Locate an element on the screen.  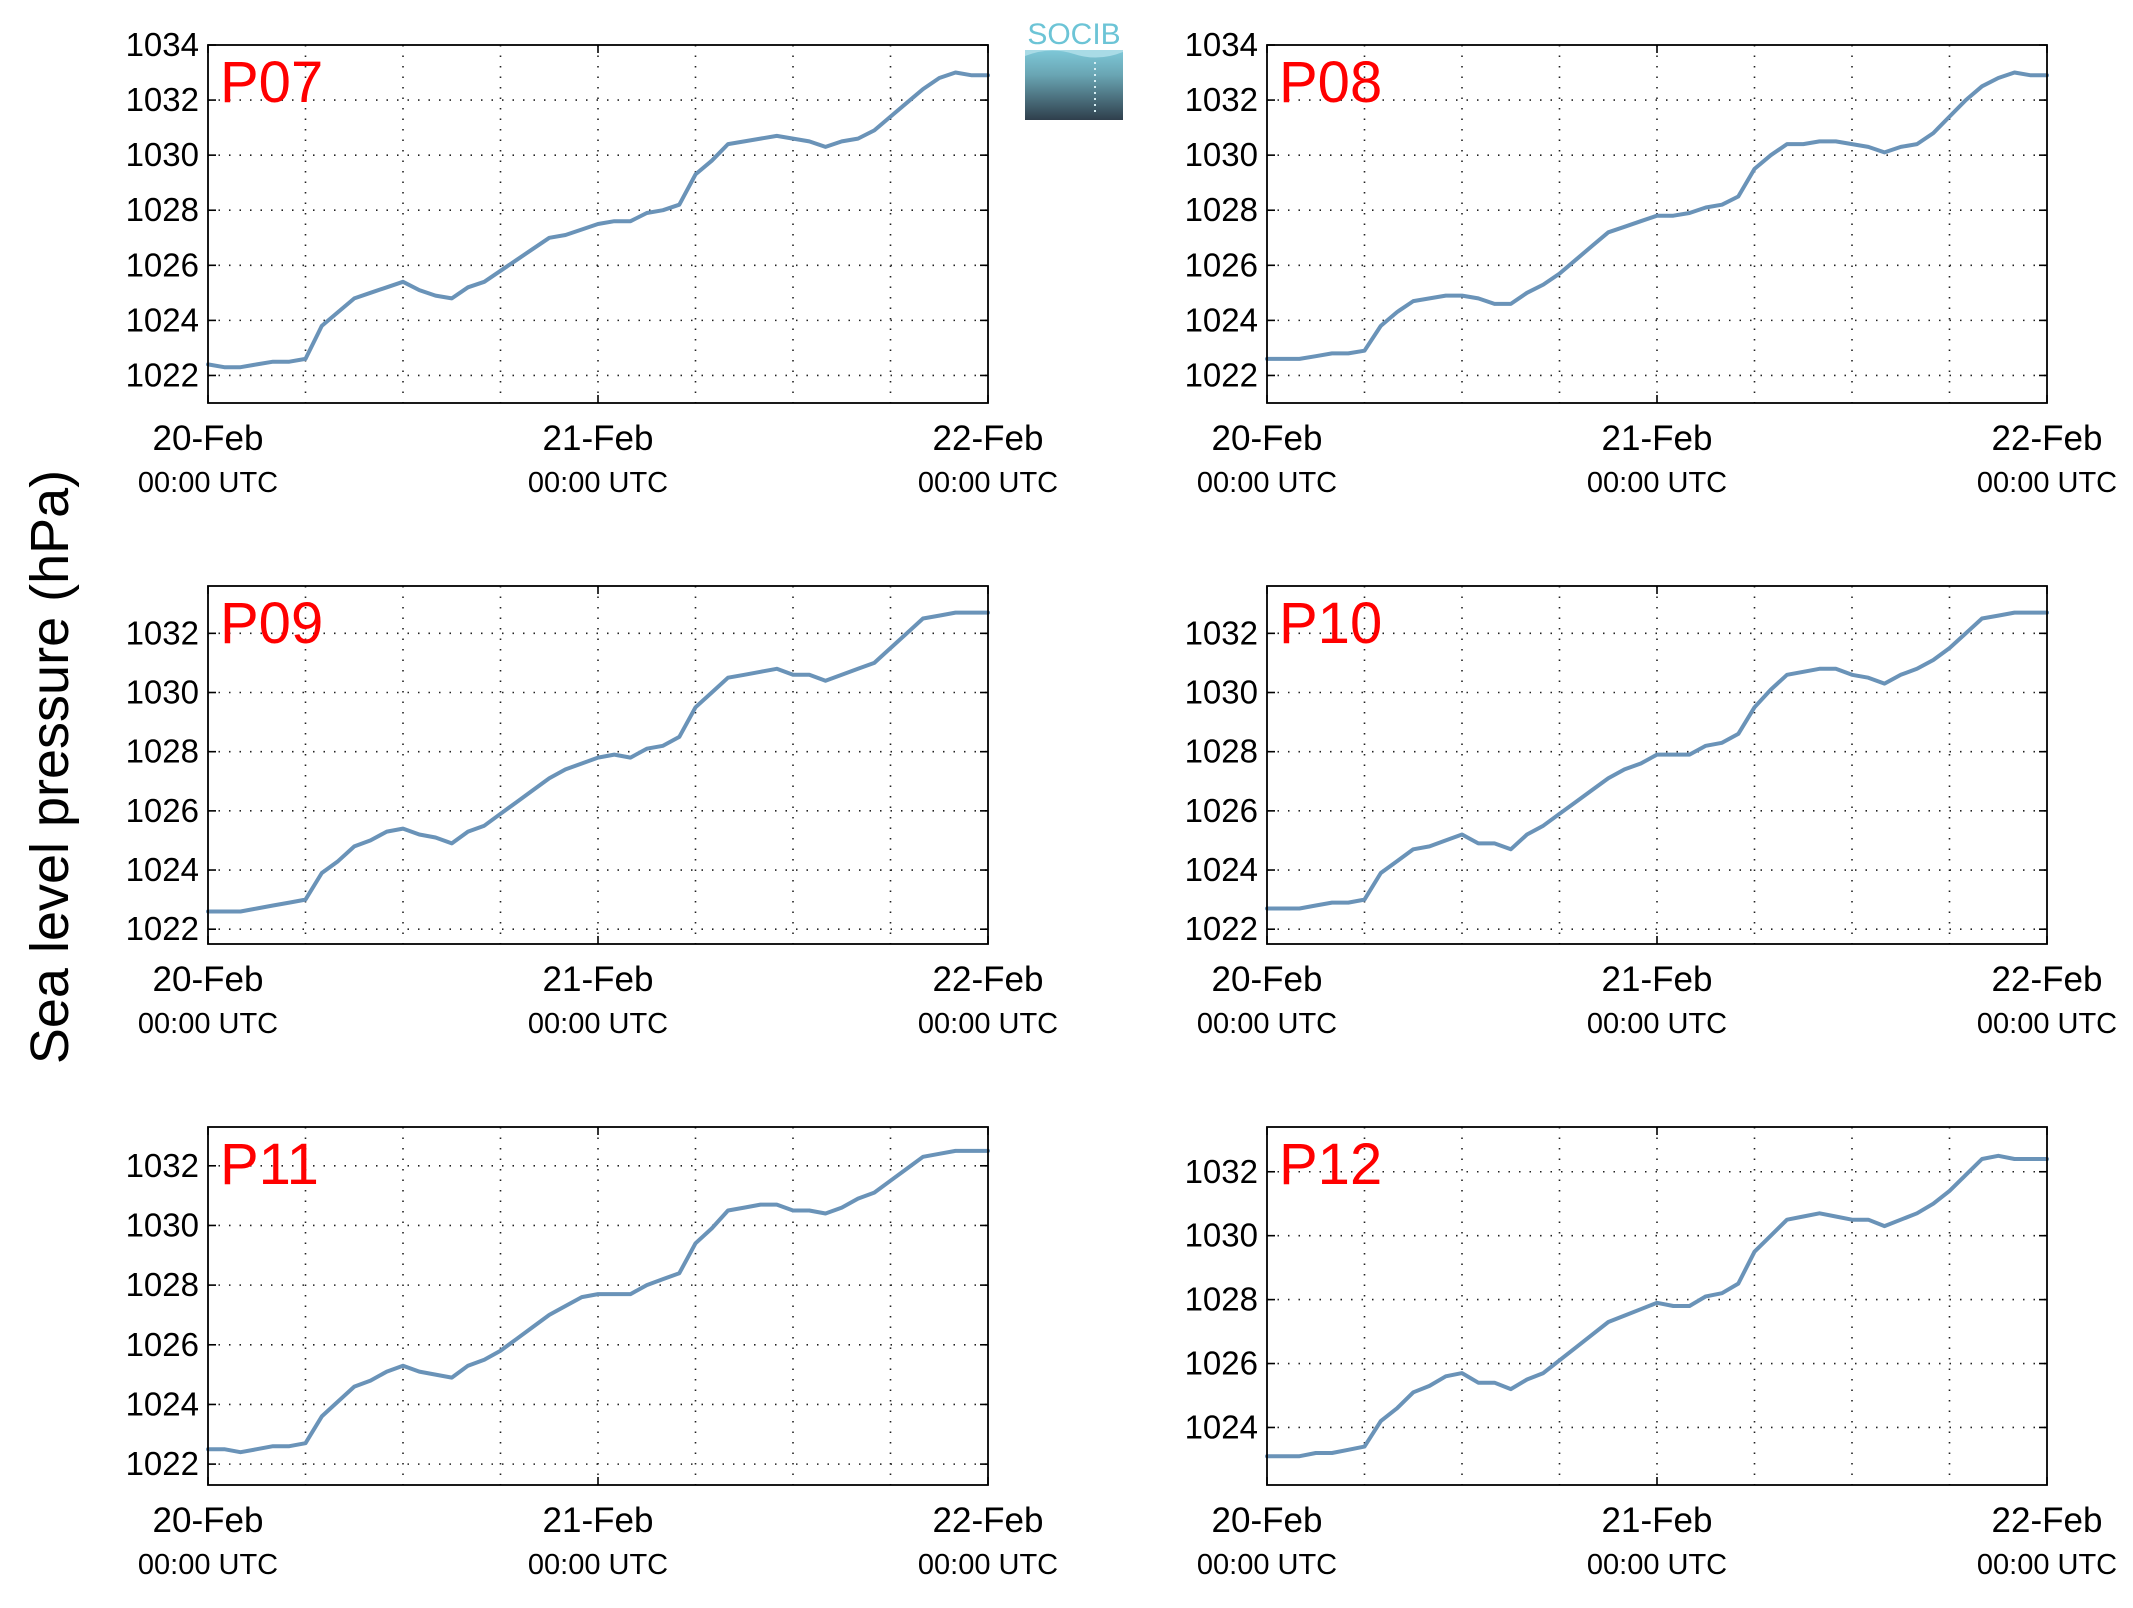
panel-title: P11 is located at coordinates (269, 1164).